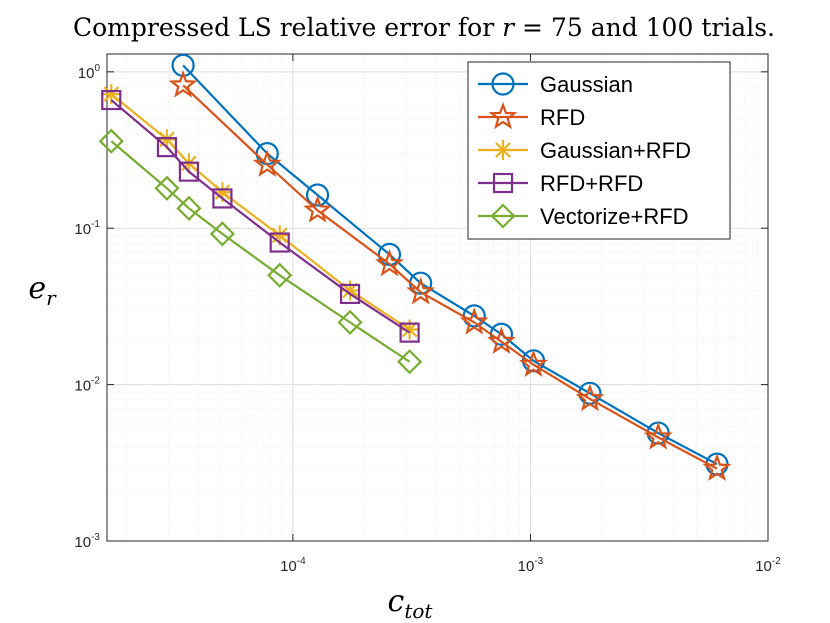  I want to click on y-axis-label-base: e, so click(37, 288).